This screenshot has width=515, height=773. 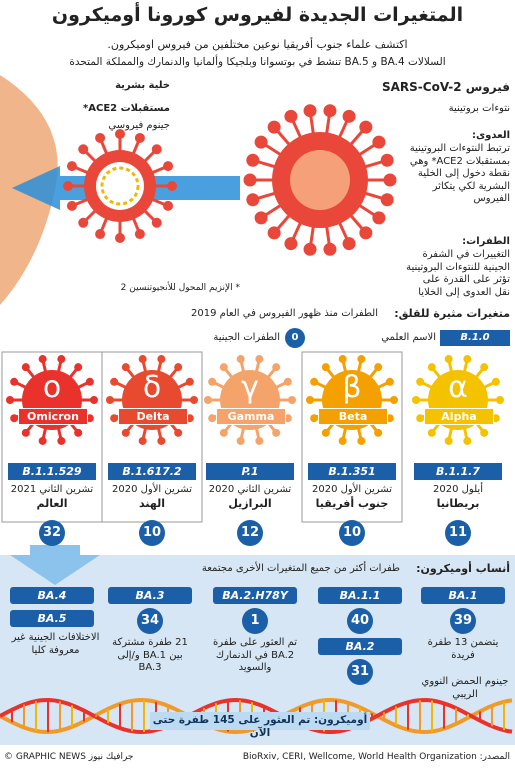 I want to click on label: جينوم الحمض النووي الريبي, so click(x=465, y=688).